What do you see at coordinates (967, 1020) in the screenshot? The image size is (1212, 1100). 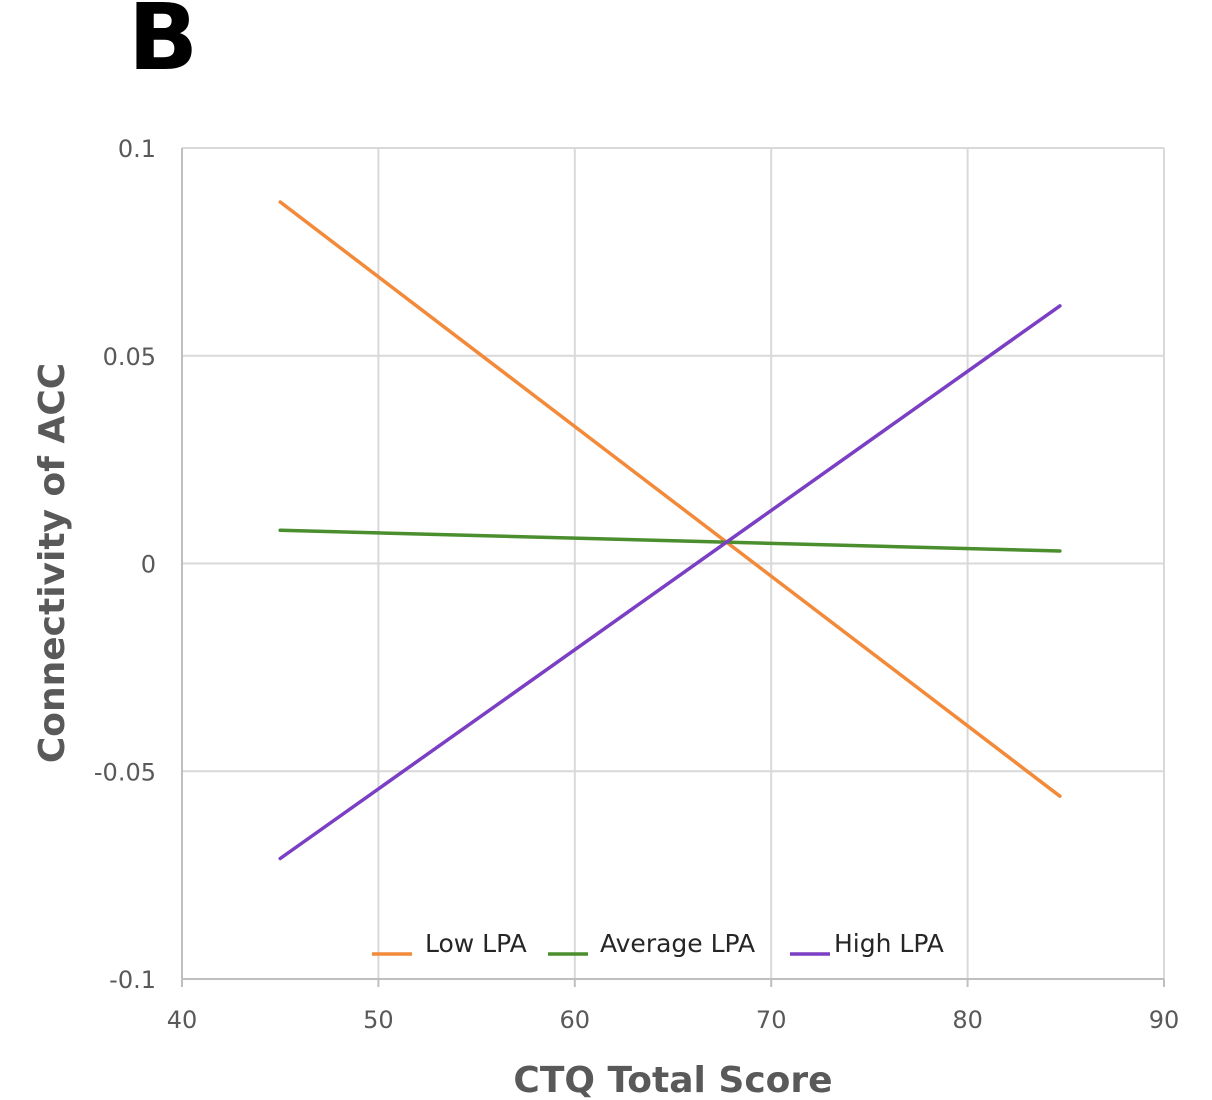 I see `x-tick-label: 80` at bounding box center [967, 1020].